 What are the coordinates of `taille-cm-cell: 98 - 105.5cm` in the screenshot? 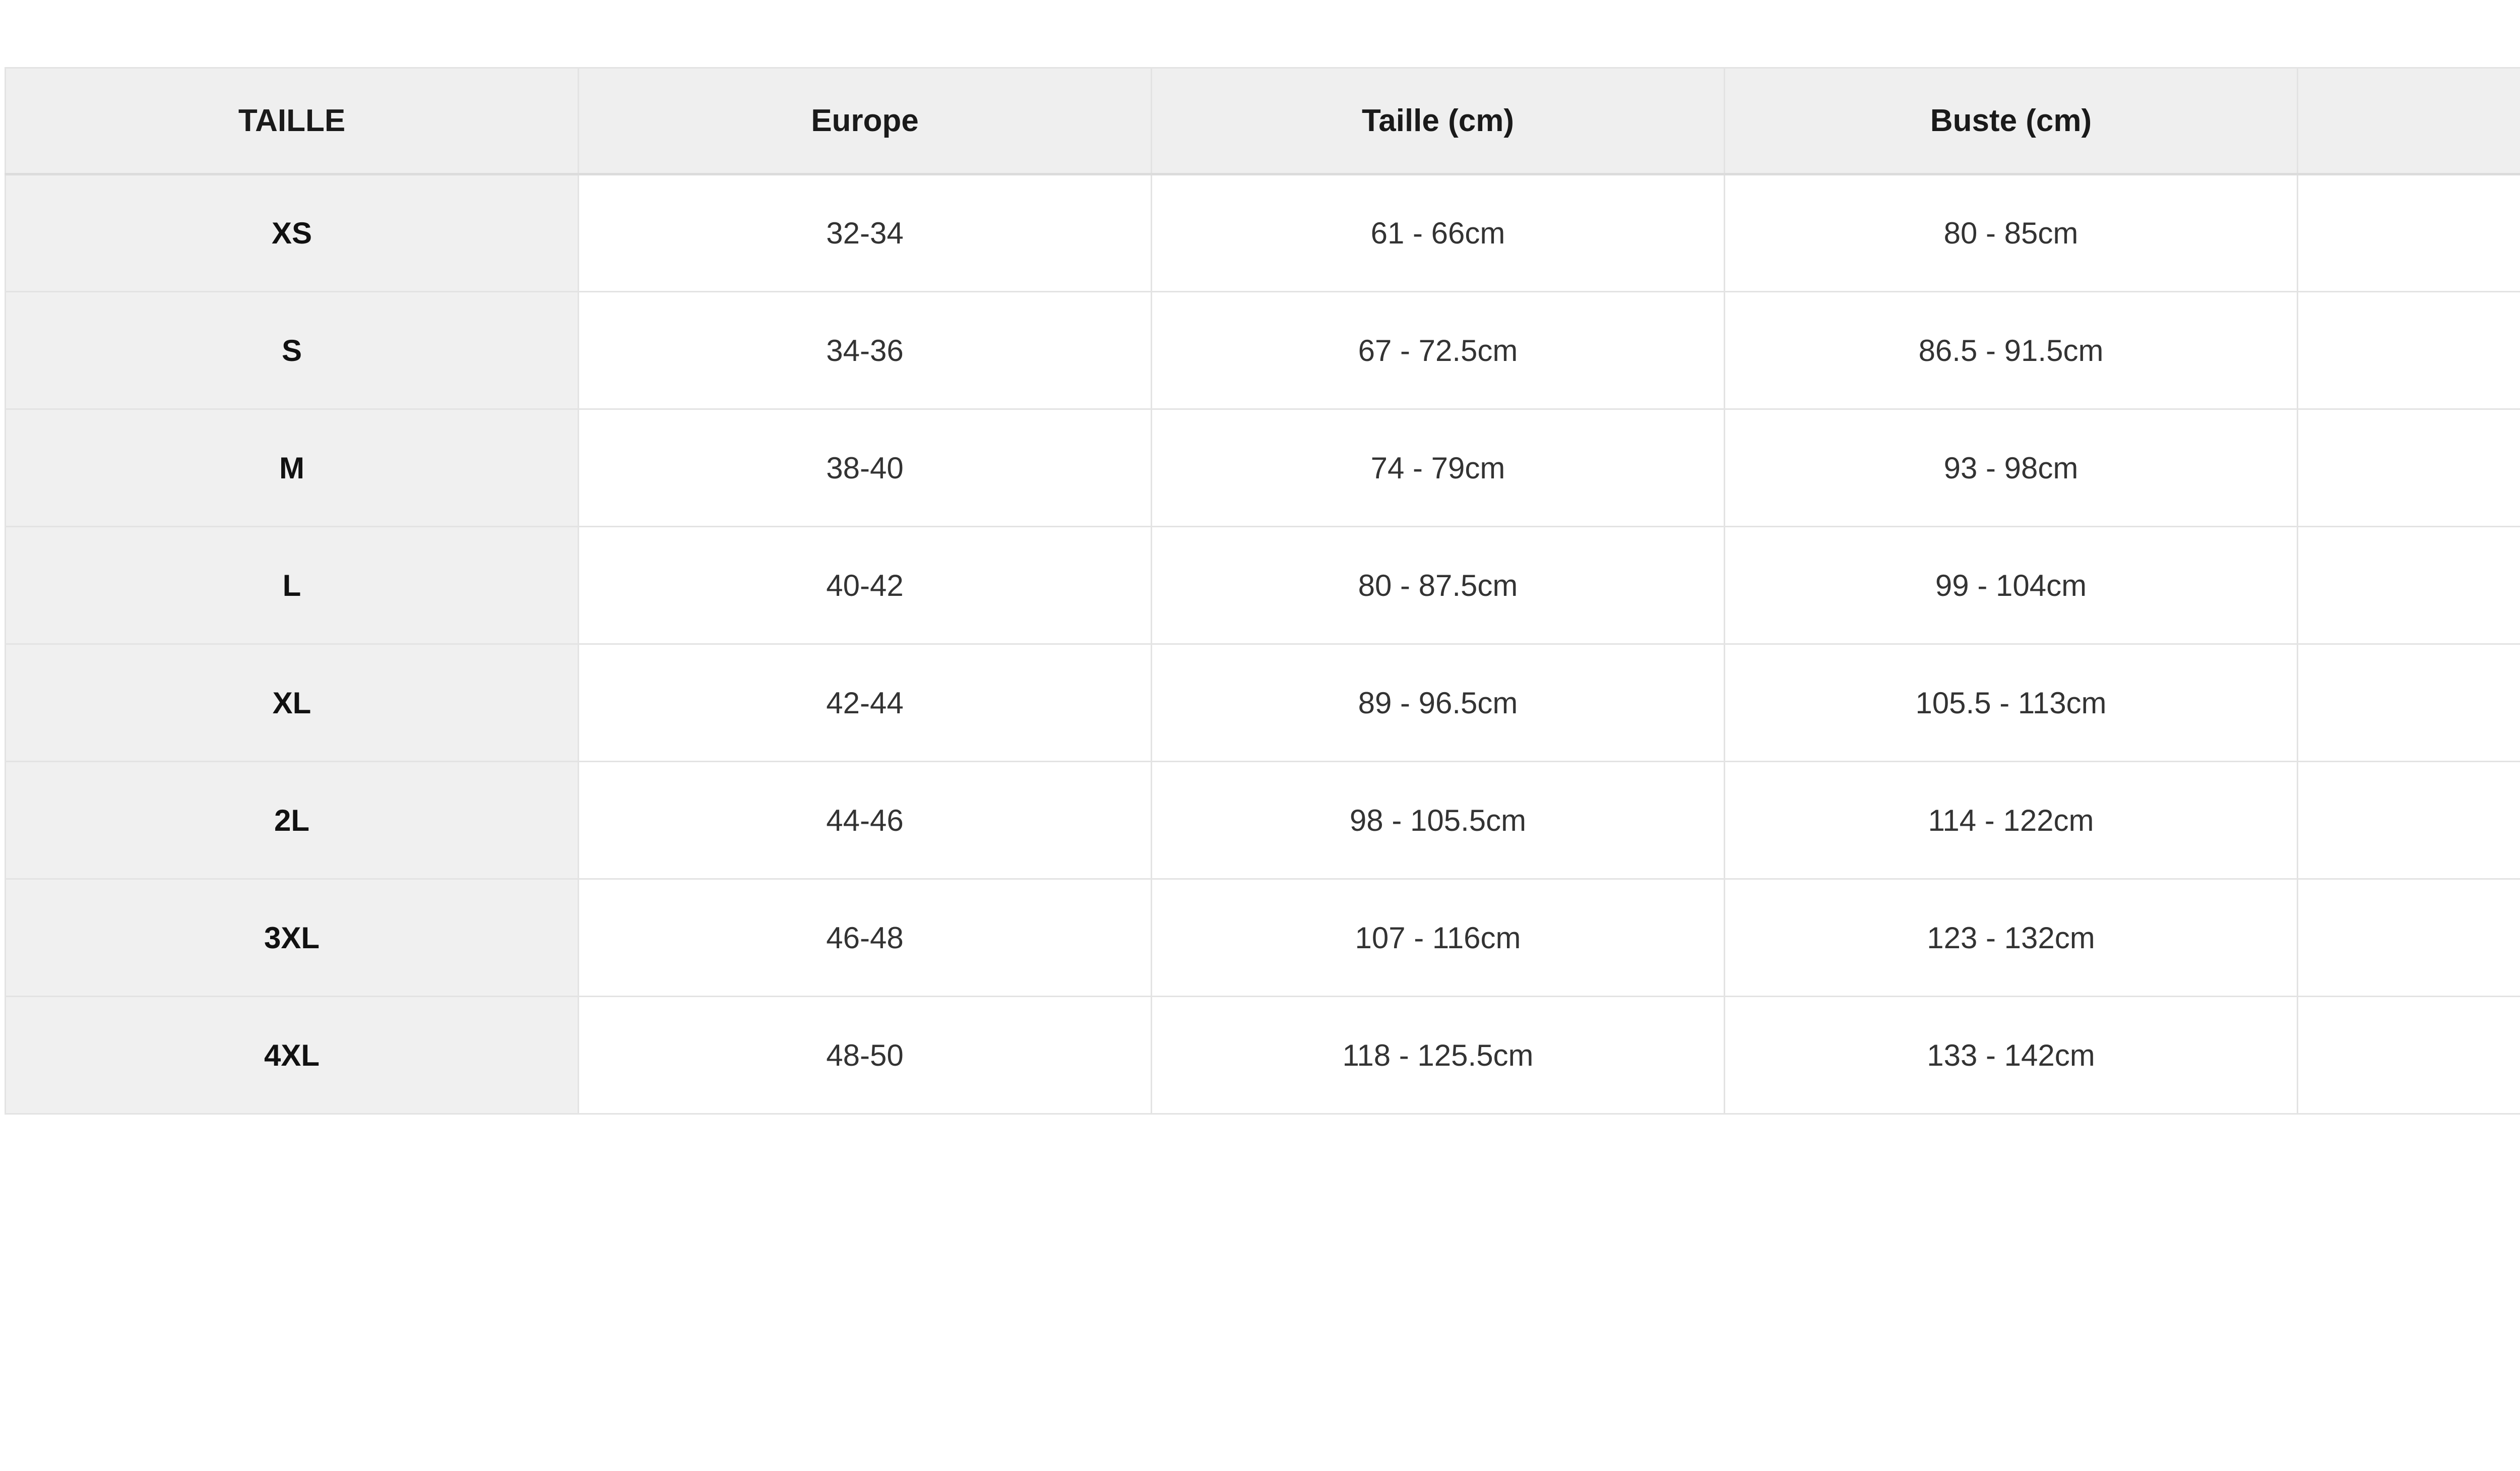 It's located at (1438, 820).